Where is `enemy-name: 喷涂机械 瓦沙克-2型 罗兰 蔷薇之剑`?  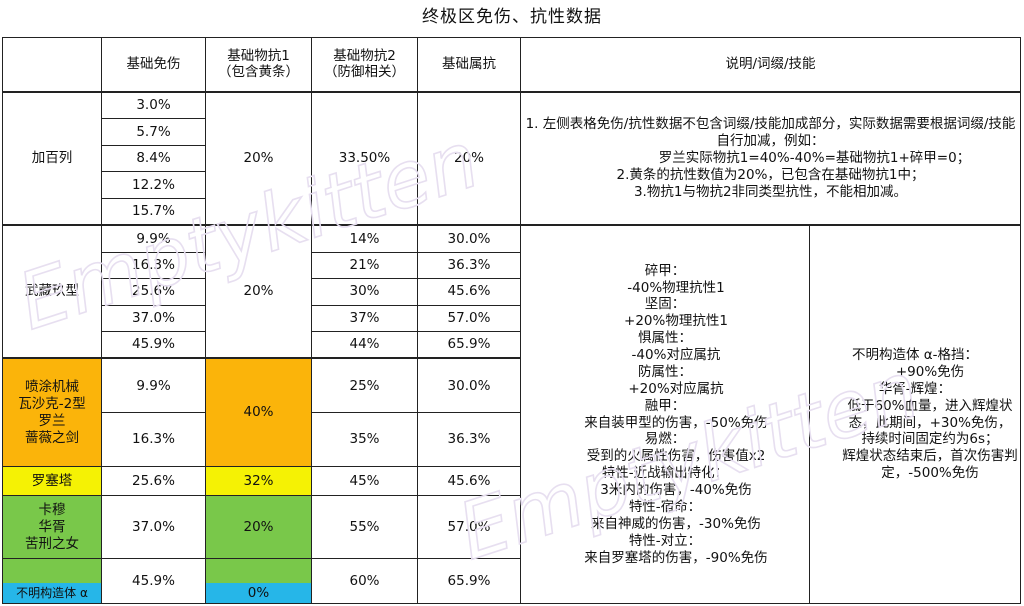
enemy-name: 喷涂机械 瓦沙克-2型 罗兰 蔷薇之剑 is located at coordinates (52, 412).